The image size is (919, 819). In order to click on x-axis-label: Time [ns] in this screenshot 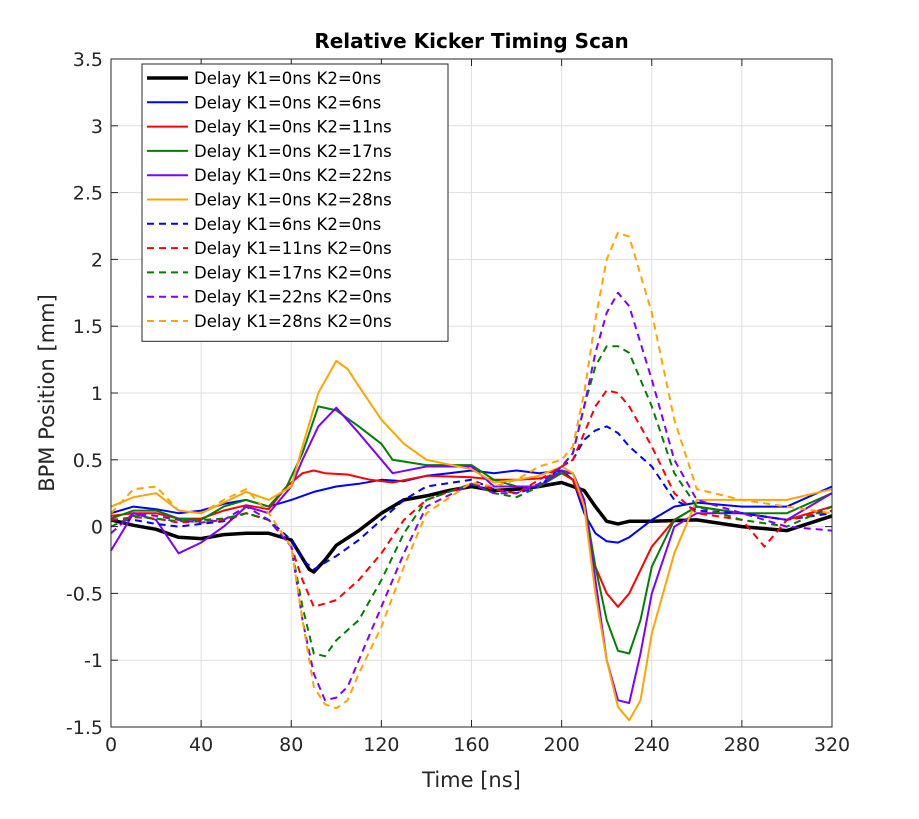, I will do `click(471, 780)`.